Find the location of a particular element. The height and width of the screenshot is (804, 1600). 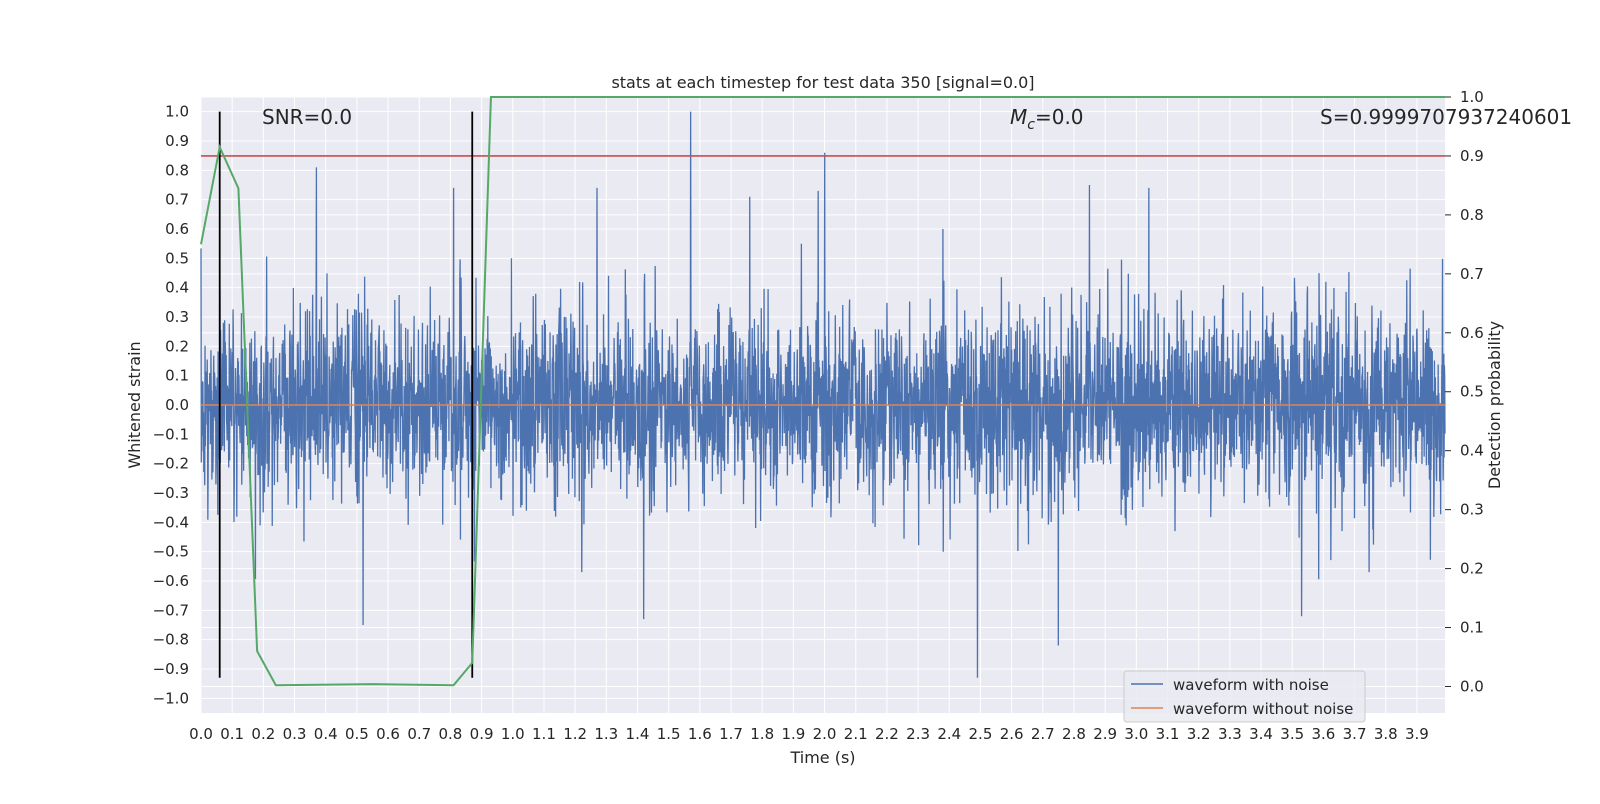

y-tick-label: −0.4 is located at coordinates (171, 522).